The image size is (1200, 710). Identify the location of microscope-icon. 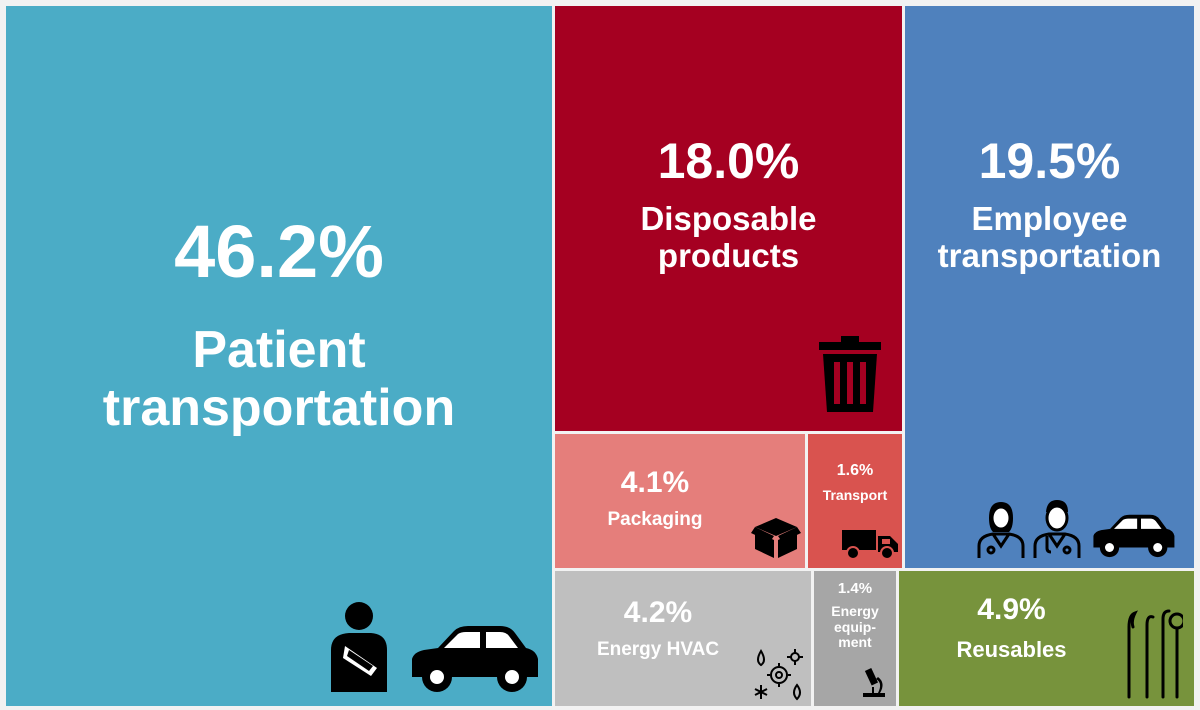
(873, 684).